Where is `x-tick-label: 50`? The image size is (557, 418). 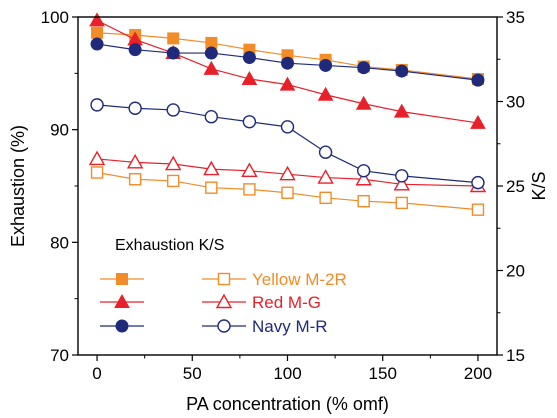
x-tick-label: 50 is located at coordinates (192, 373).